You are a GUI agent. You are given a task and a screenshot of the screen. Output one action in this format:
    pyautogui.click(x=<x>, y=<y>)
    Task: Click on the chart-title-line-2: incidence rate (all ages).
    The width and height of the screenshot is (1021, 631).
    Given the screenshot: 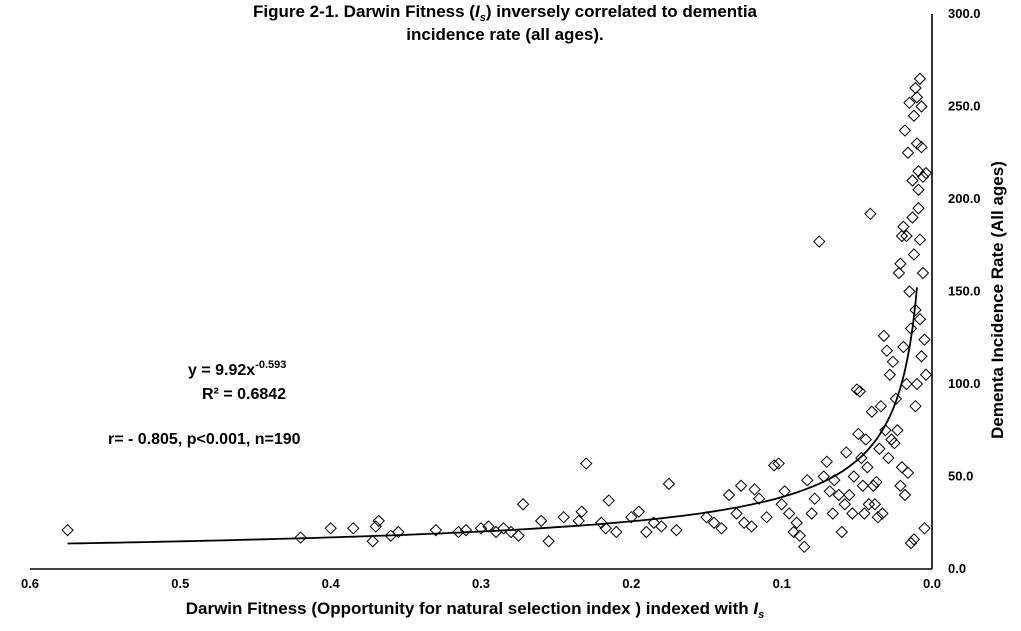 What is the action you would take?
    pyautogui.click(x=504, y=34)
    